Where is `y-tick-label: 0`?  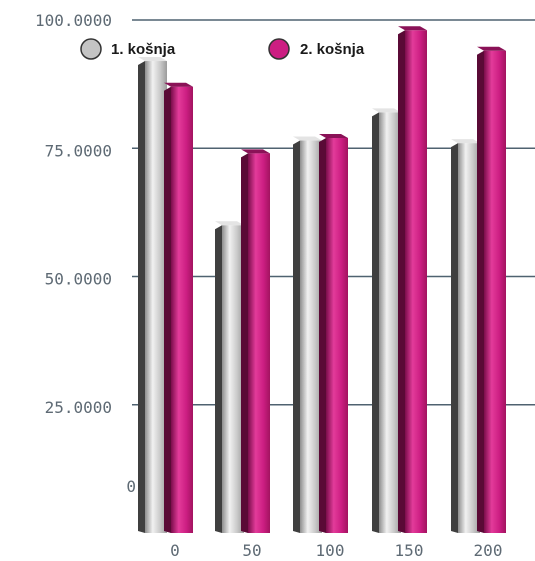
y-tick-label: 0 is located at coordinates (131, 486).